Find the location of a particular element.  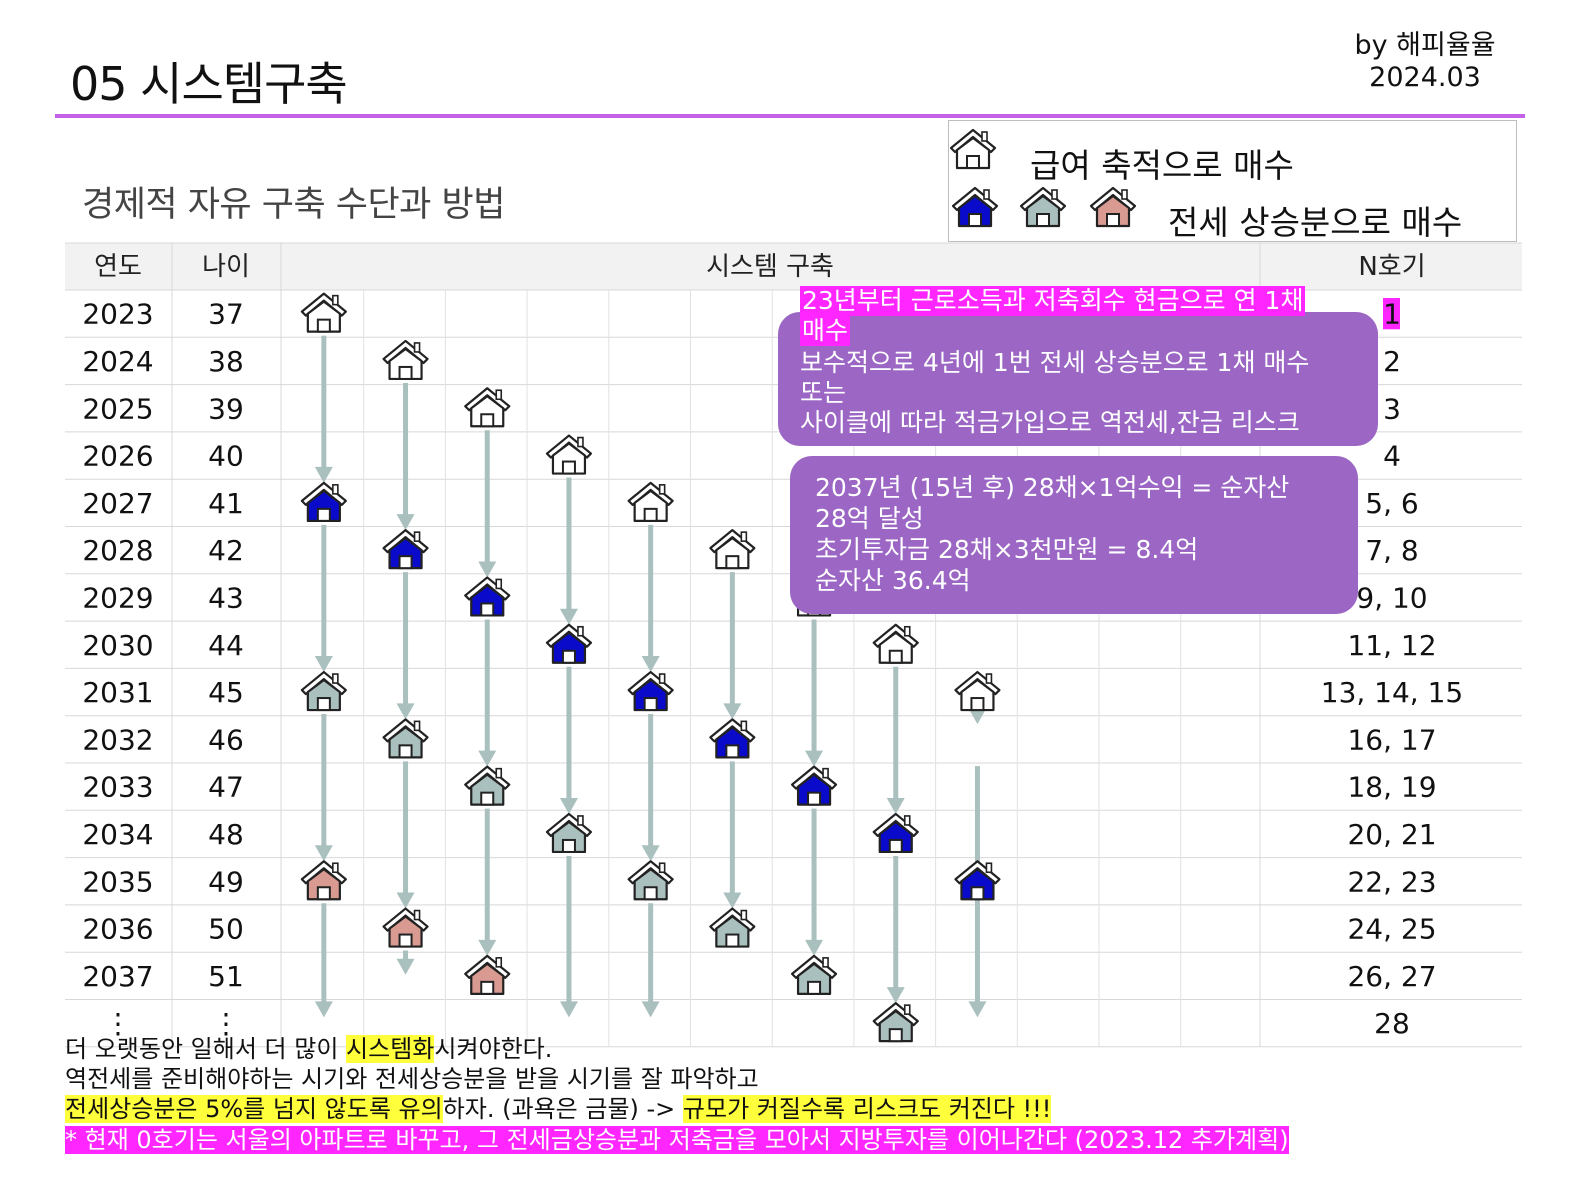

cell-year: 2036 is located at coordinates (117, 929).